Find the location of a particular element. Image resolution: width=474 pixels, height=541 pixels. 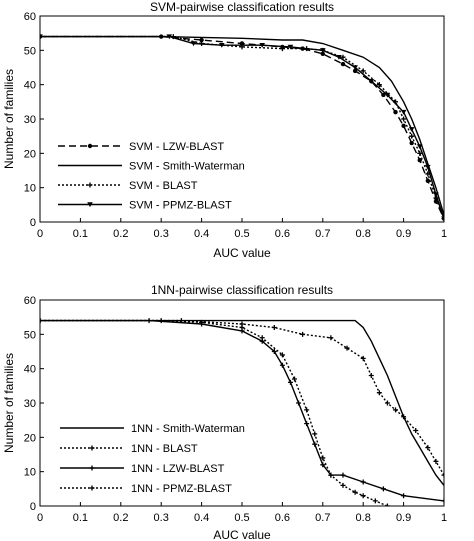

chart-title: SVM-pairwise classification results is located at coordinates (242, 7).